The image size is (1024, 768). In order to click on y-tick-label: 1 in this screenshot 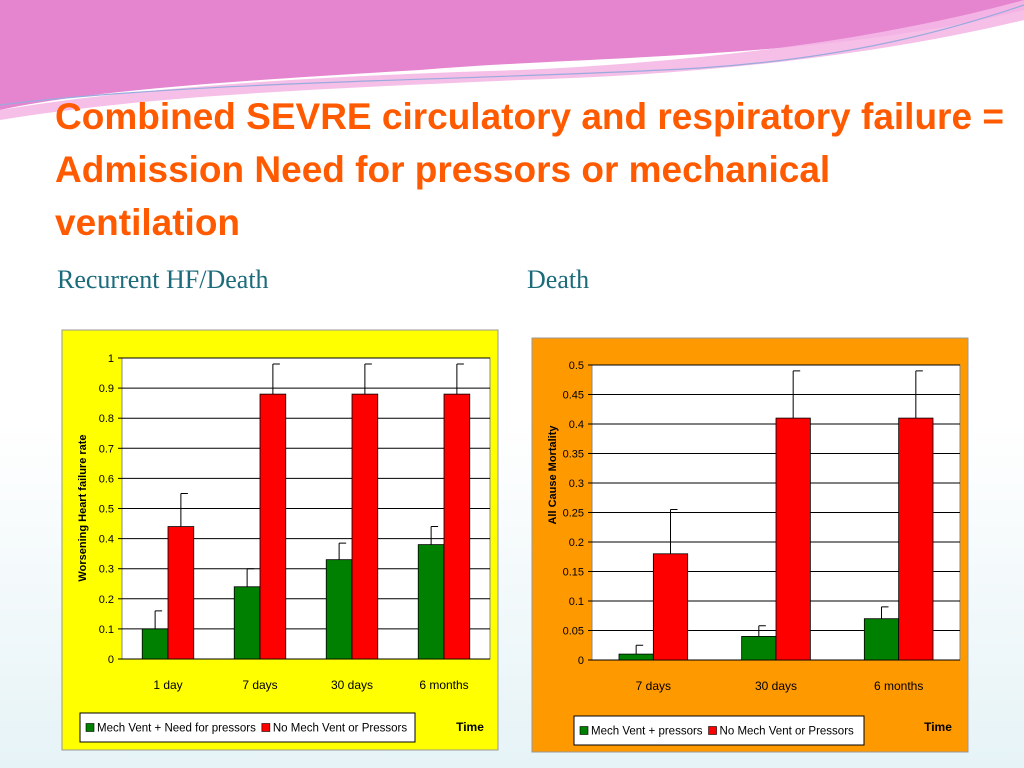, I will do `click(111, 359)`.